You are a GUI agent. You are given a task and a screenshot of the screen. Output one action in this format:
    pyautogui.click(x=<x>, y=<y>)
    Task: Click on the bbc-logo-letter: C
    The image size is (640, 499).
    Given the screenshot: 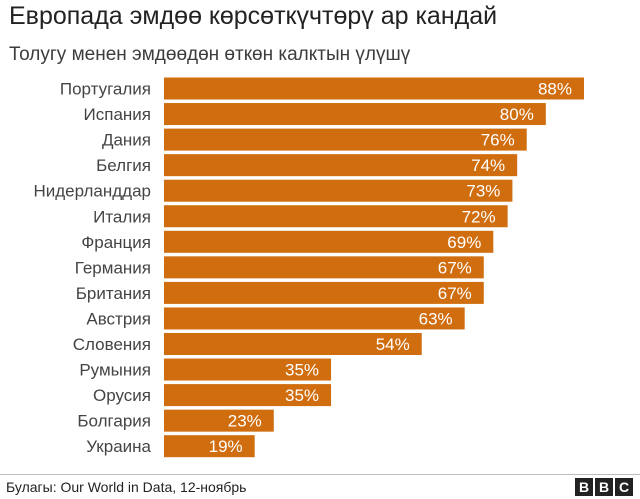 What is the action you would take?
    pyautogui.click(x=624, y=487)
    